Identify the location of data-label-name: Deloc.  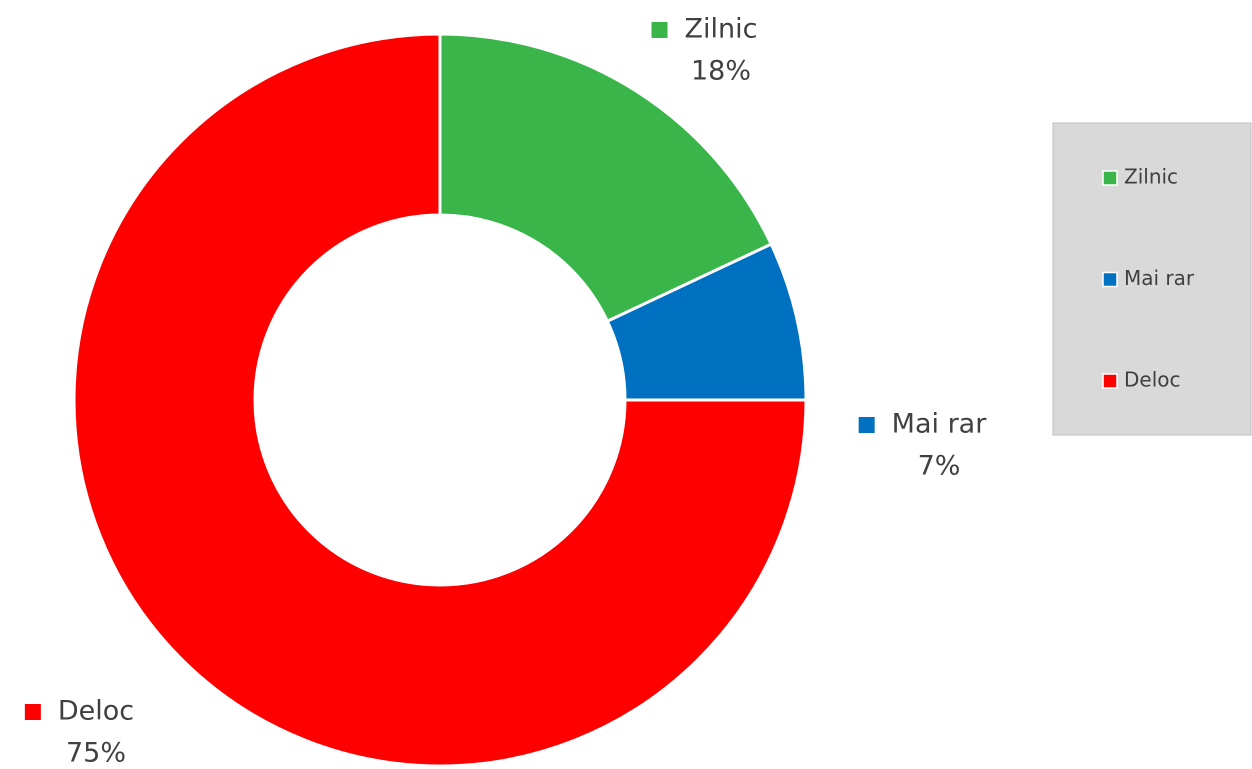
(96, 711).